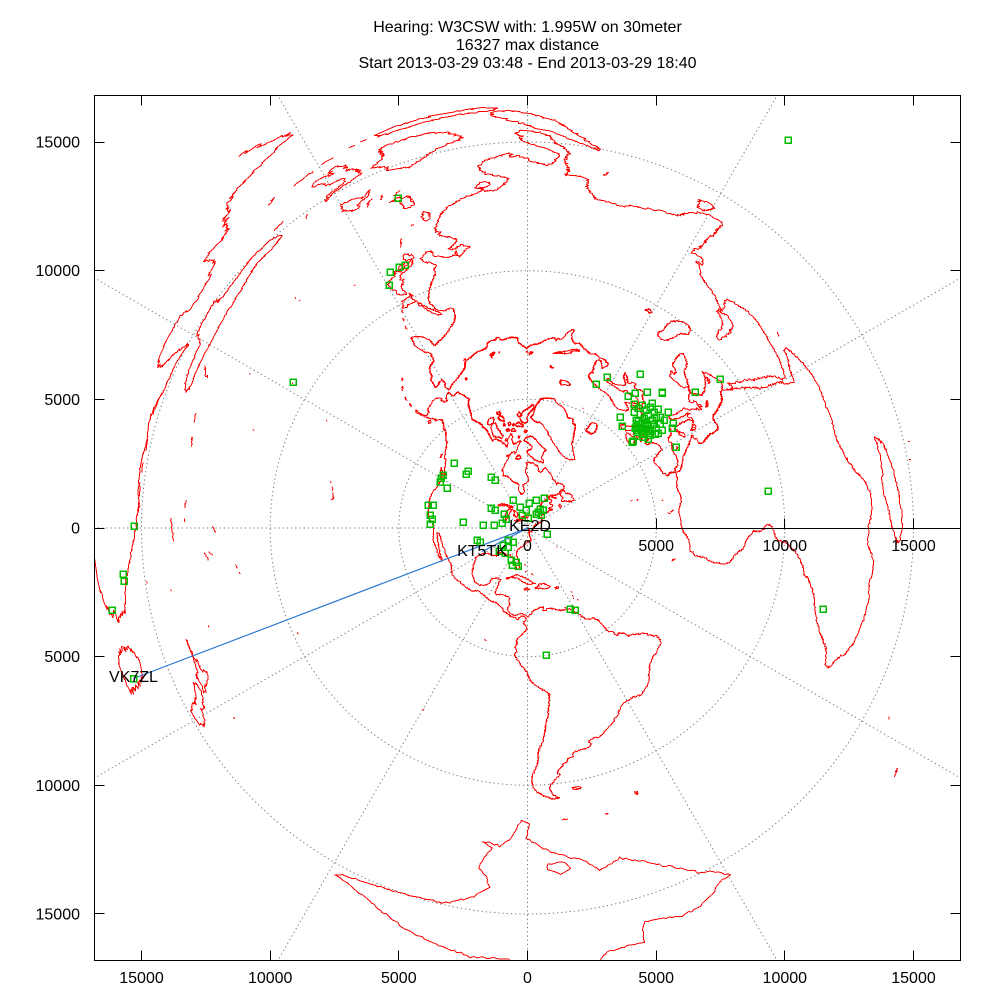 This screenshot has width=1000, height=1000. Describe the element at coordinates (133, 677) in the screenshot. I see `svg-text: VK7ZL` at that location.